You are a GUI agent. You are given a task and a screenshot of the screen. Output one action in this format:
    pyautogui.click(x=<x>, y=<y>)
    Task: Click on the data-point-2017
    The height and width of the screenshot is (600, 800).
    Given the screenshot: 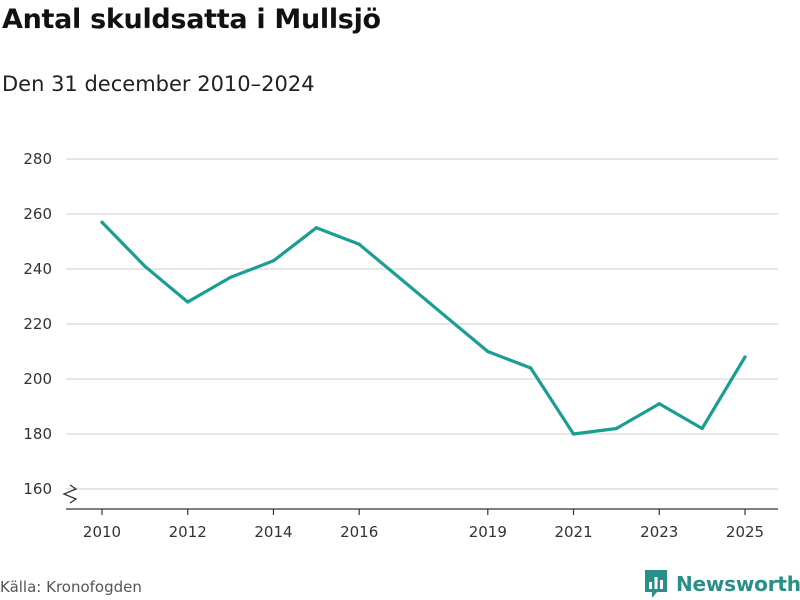 What is the action you would take?
    pyautogui.click(x=402, y=280)
    